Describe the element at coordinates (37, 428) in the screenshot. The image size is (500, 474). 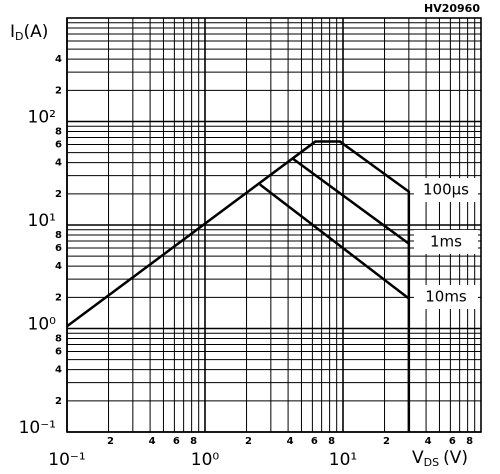
I see `y-tick-label: 10⁻¹` at that location.